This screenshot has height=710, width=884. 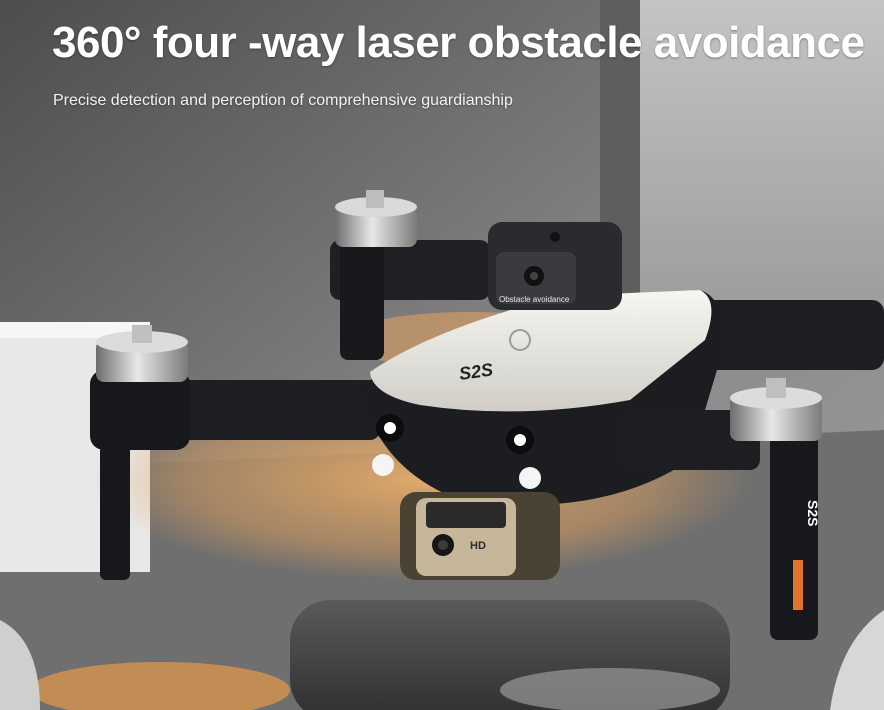 What do you see at coordinates (476, 371) in the screenshot?
I see `top-shell-mark: S2S` at bounding box center [476, 371].